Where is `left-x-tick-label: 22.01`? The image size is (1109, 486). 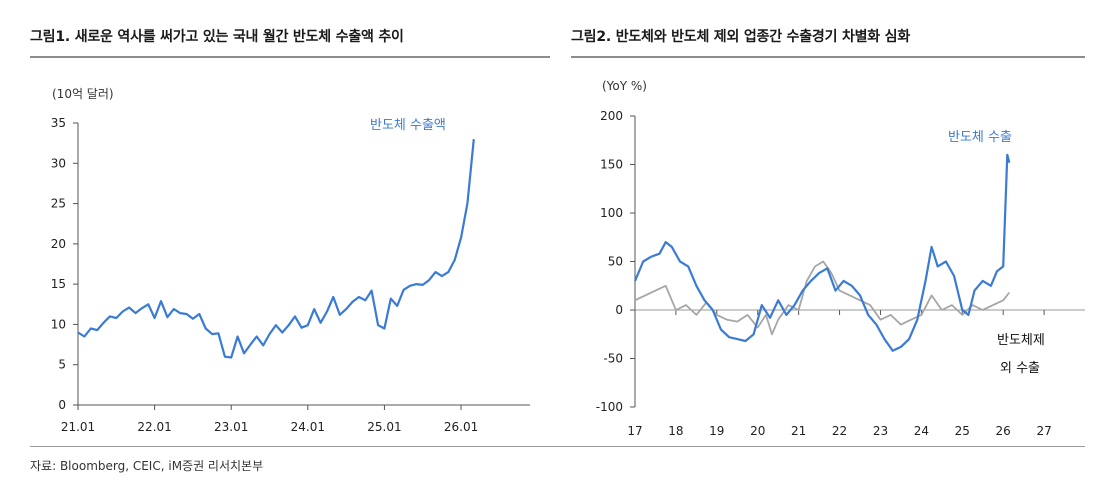
left-x-tick-label: 22.01 is located at coordinates (154, 427).